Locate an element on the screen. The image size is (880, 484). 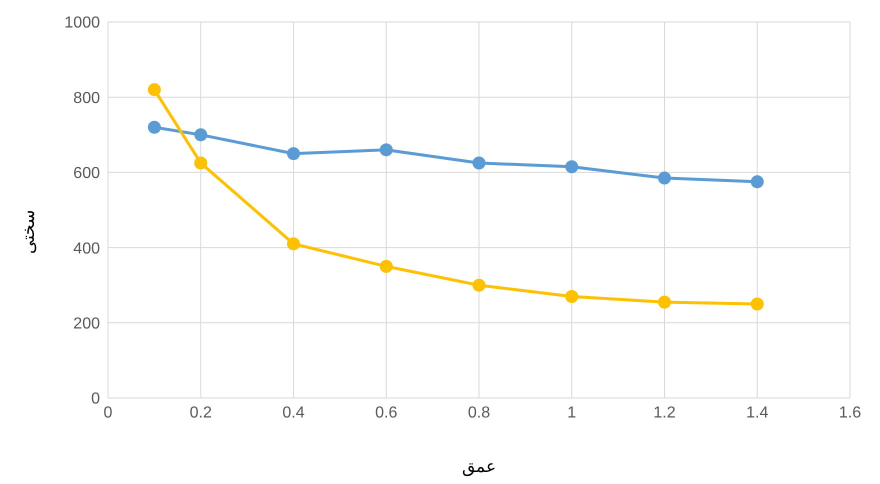
y-axis-title: سختی is located at coordinates (28, 232).